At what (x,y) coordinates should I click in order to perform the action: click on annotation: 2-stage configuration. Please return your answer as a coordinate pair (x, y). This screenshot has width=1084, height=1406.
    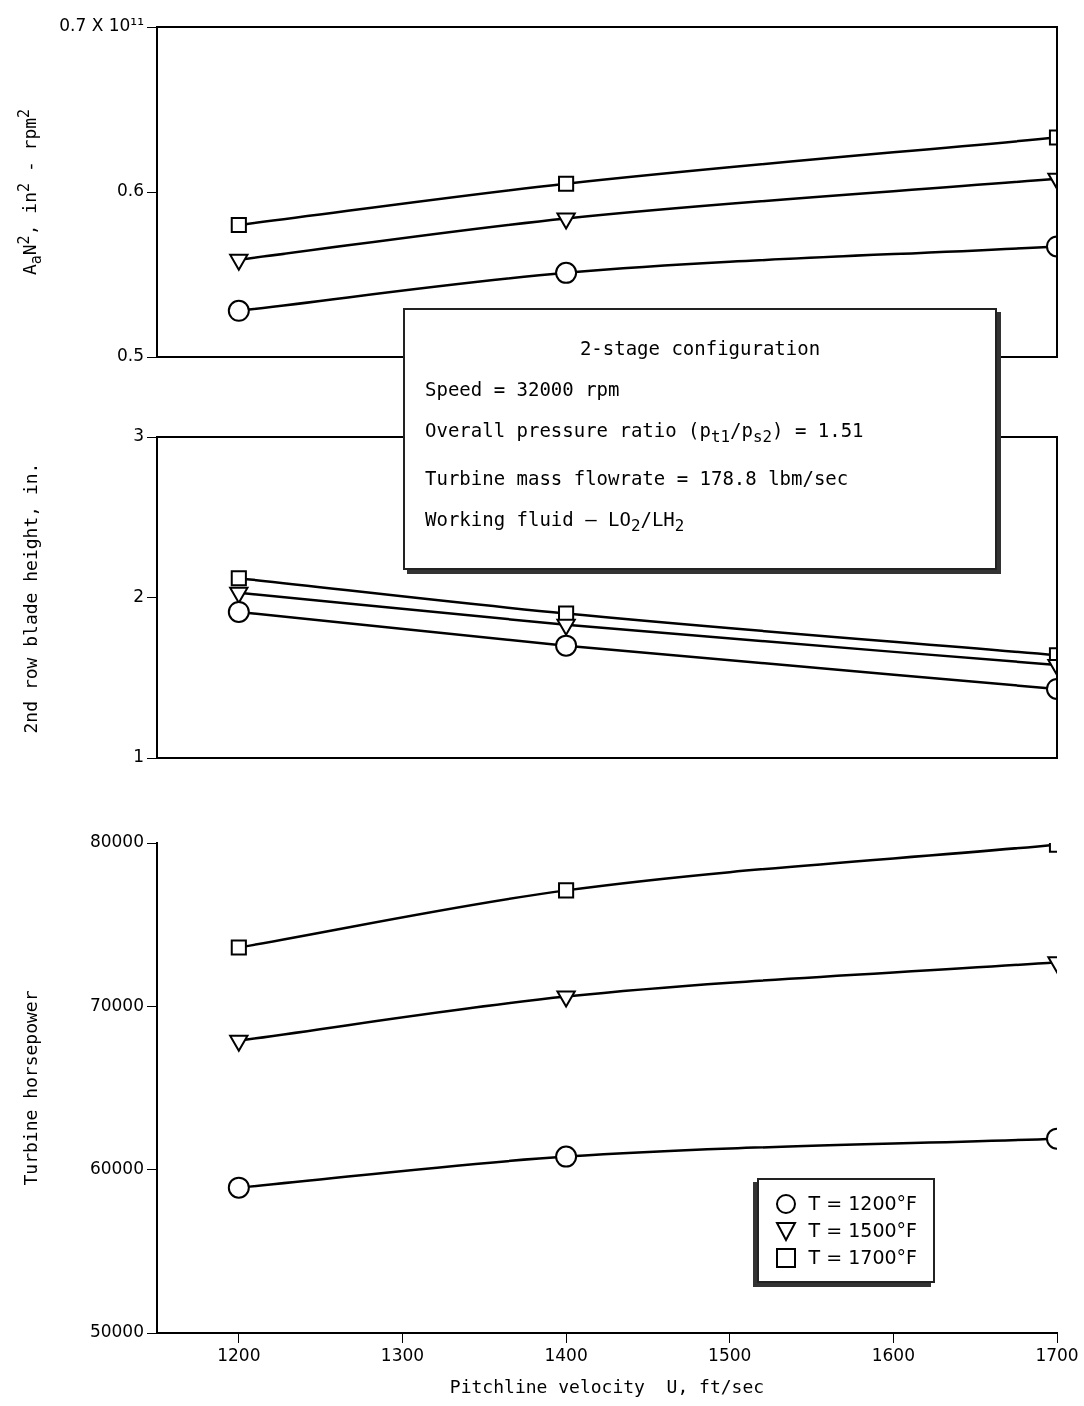
    Looking at the image, I should click on (700, 348).